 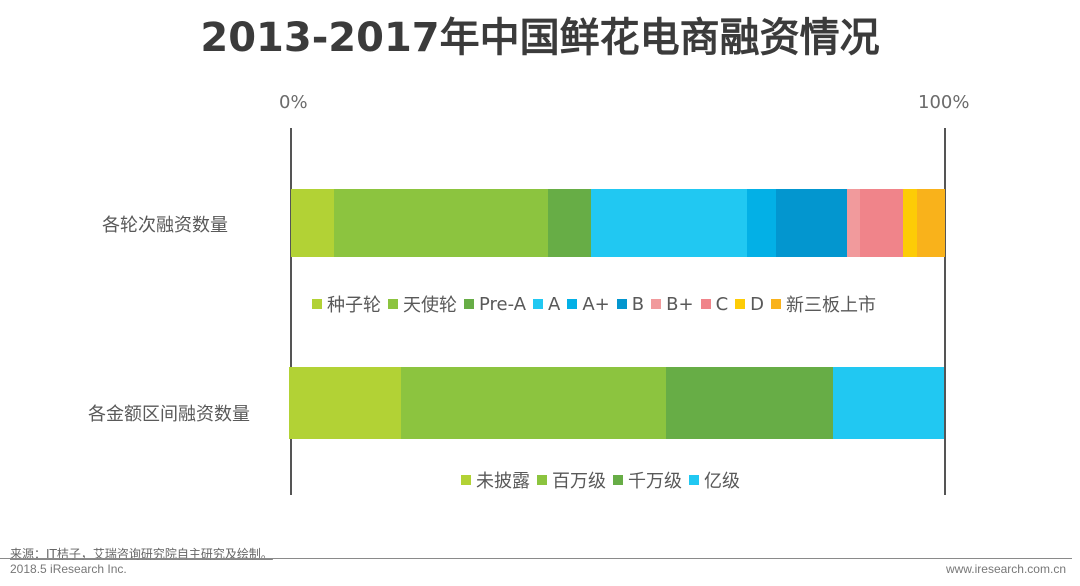 What do you see at coordinates (831, 305) in the screenshot?
I see `legend-label: 新三板上市` at bounding box center [831, 305].